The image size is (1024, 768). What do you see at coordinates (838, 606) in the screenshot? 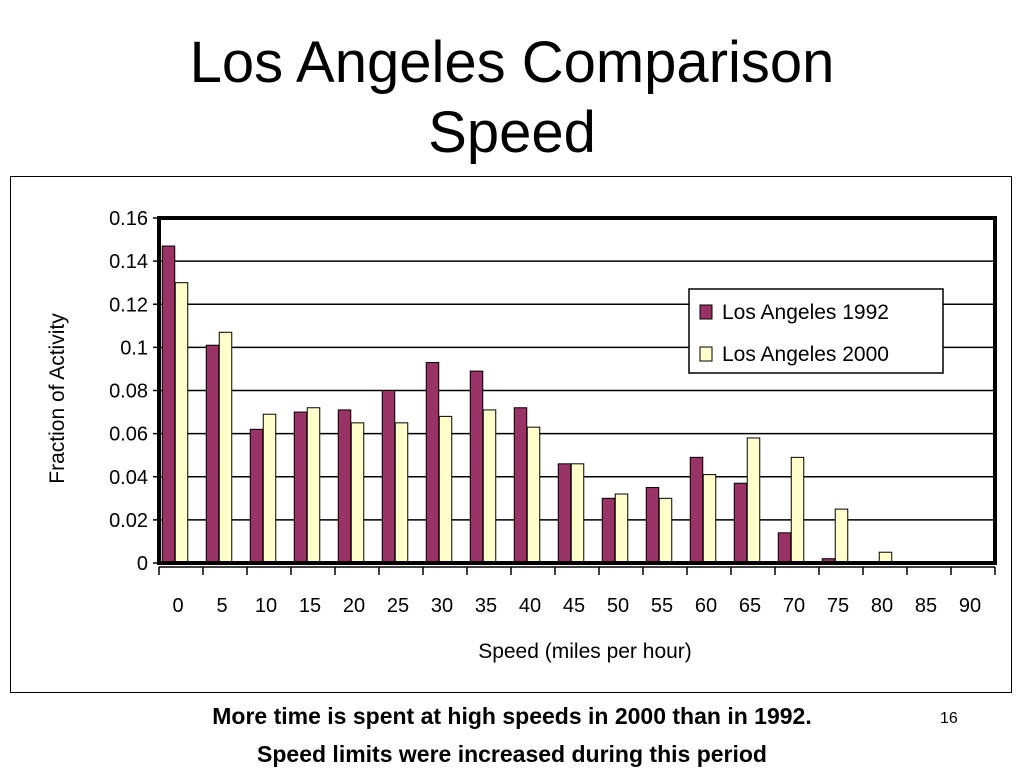
I see `x-tick-label: 75` at bounding box center [838, 606].